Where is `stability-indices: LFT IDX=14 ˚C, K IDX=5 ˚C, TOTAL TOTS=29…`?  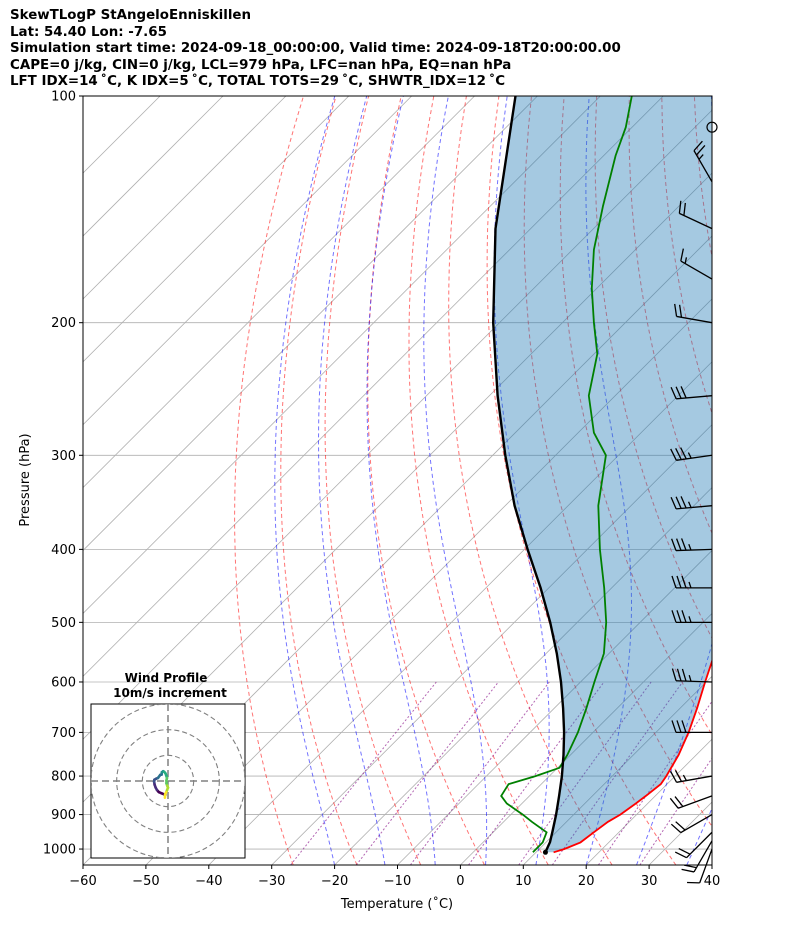 stability-indices: LFT IDX=14 ˚C, K IDX=5 ˚C, TOTAL TOTS=29… is located at coordinates (258, 82).